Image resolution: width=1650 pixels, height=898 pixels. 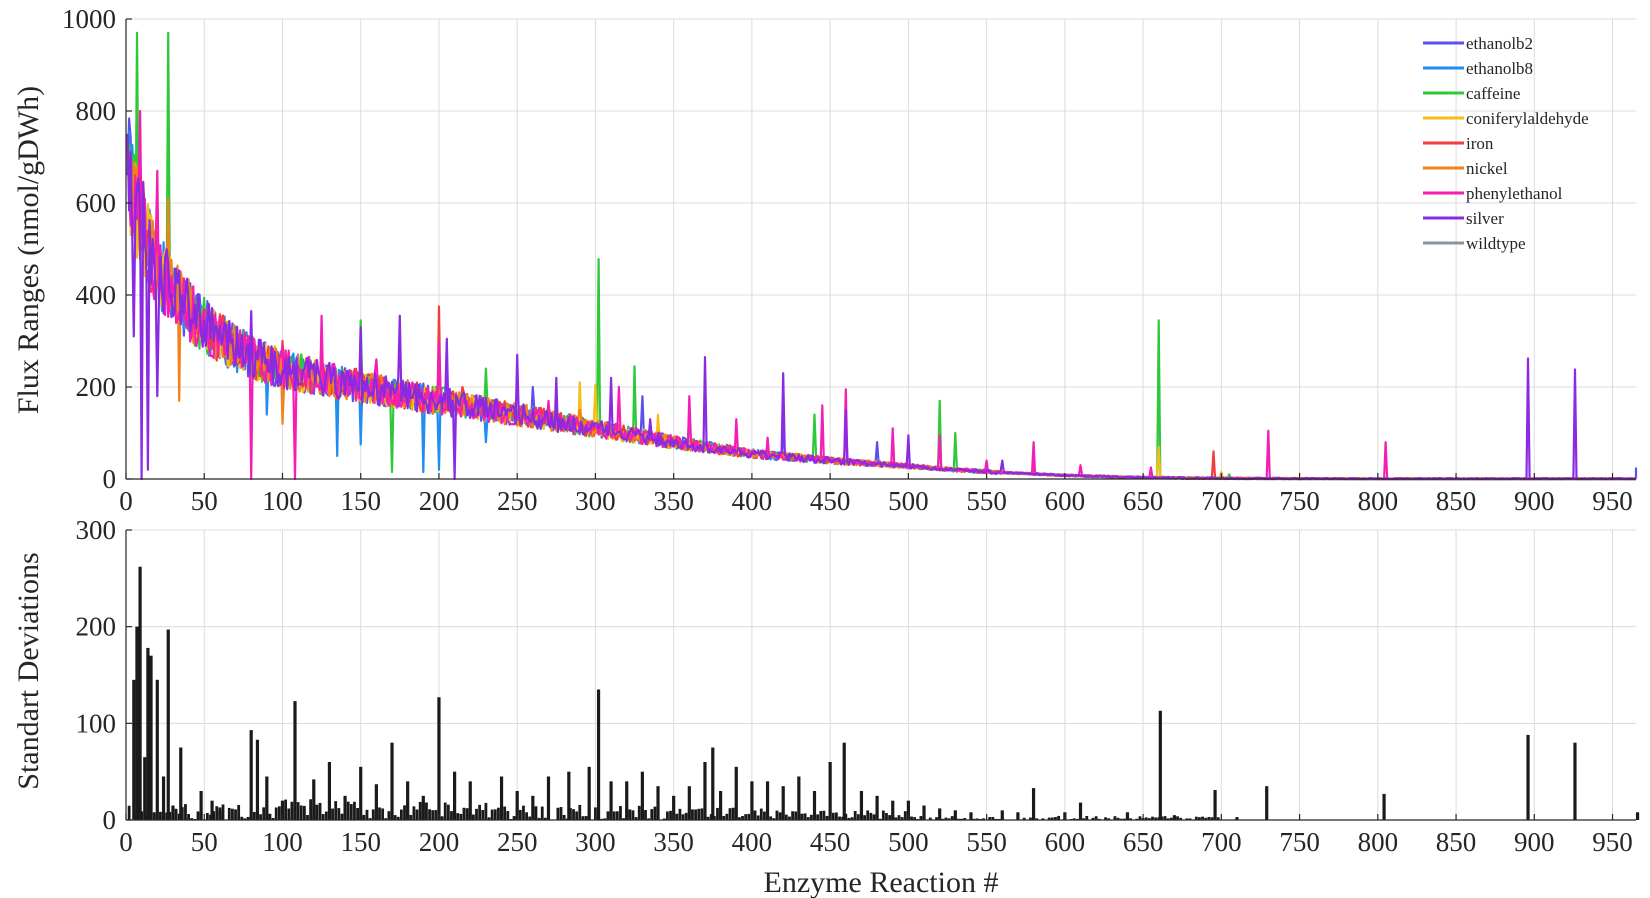 What do you see at coordinates (881, 882) in the screenshot?
I see `bottom-x-axis-title: Enzyme Reaction #` at bounding box center [881, 882].